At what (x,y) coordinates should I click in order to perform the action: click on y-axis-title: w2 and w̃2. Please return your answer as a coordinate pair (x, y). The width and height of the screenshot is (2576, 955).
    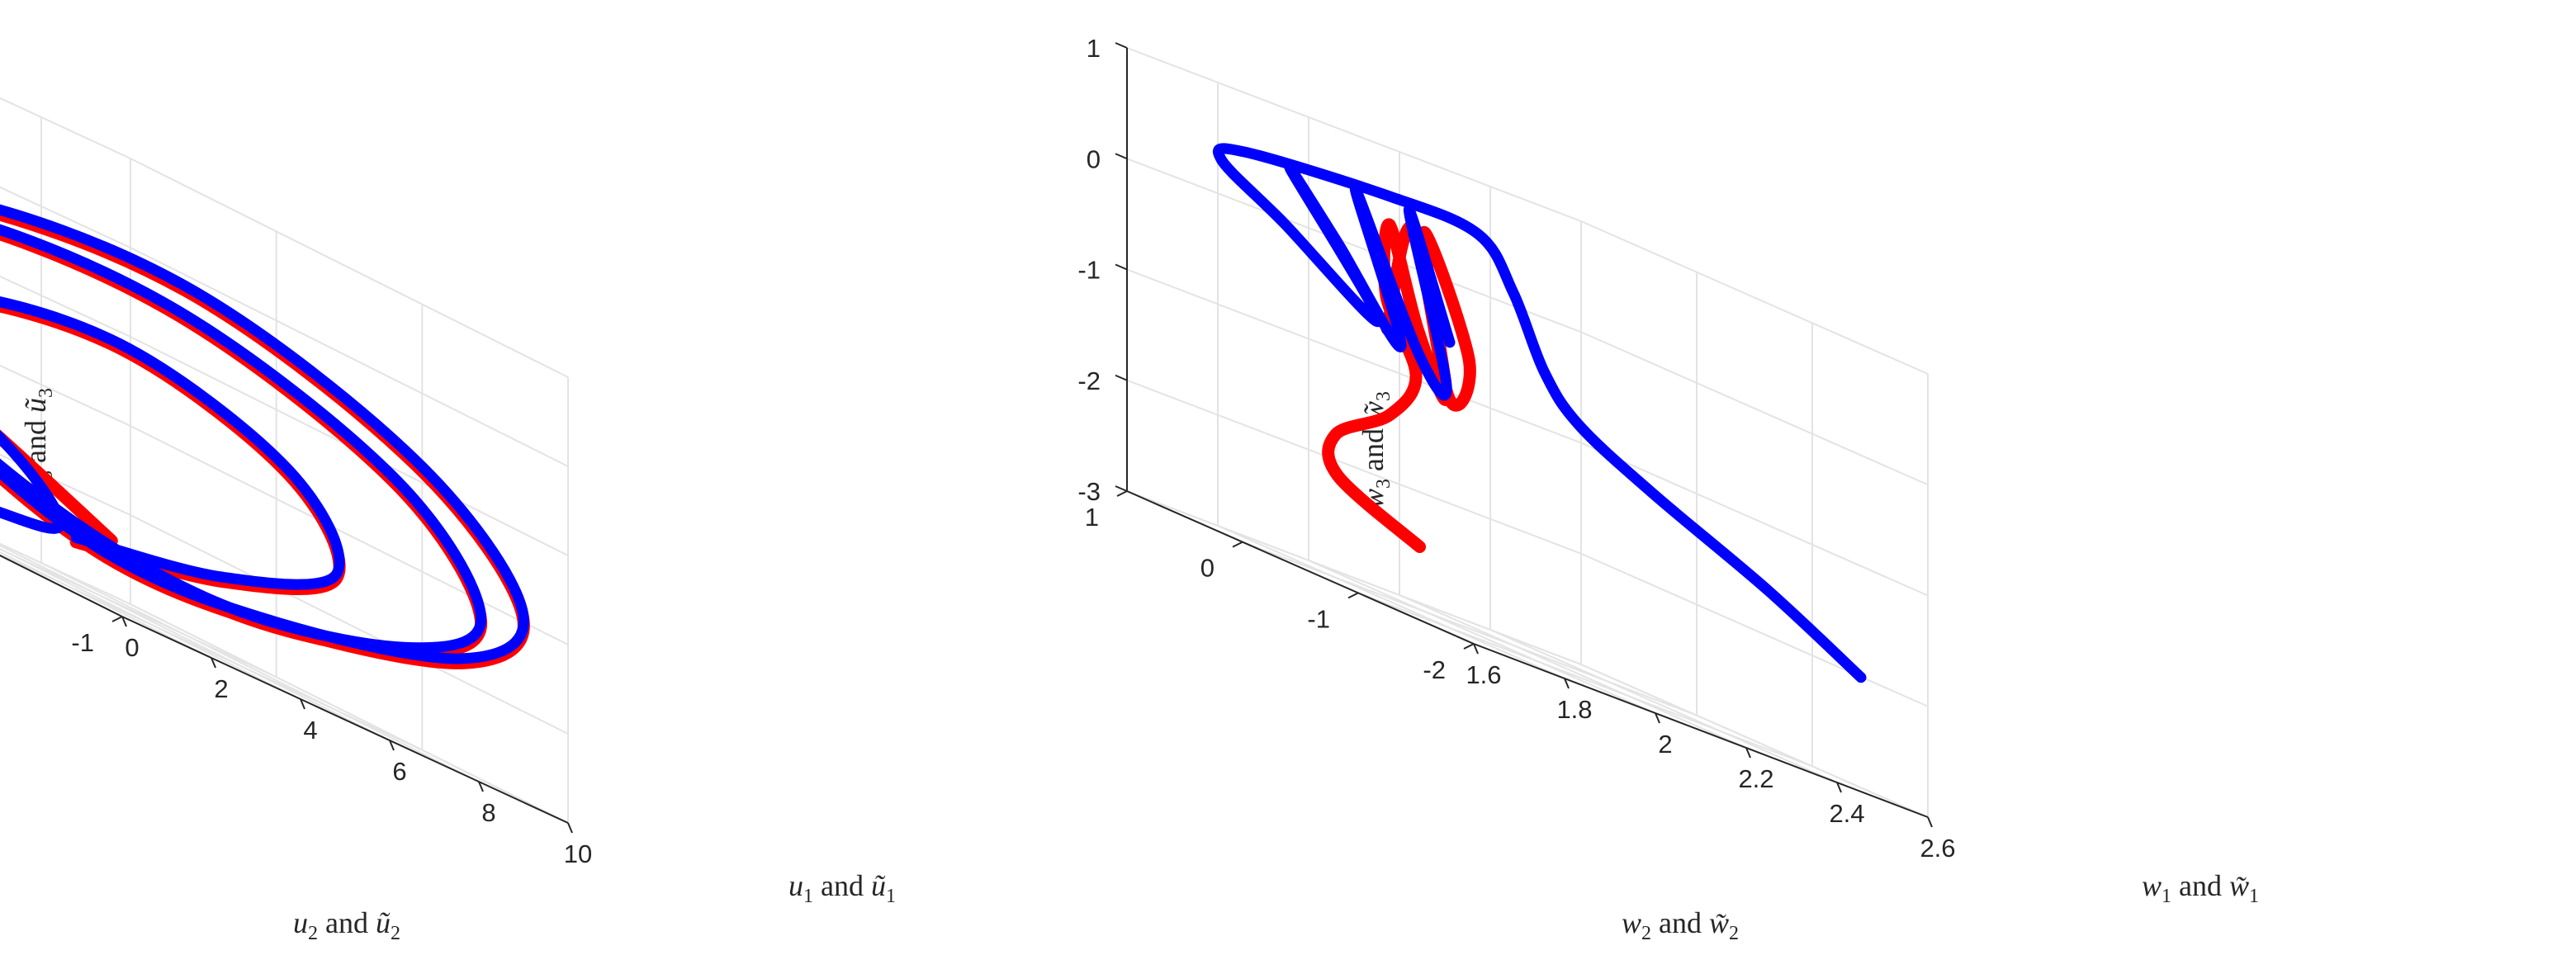
    Looking at the image, I should click on (1680, 925).